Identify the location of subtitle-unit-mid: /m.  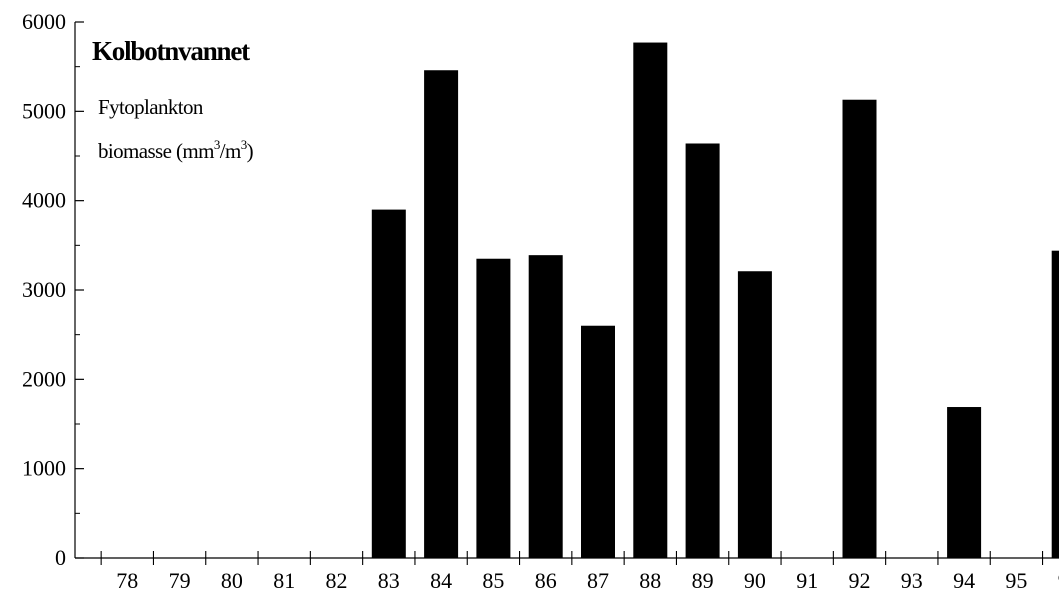
(230, 151).